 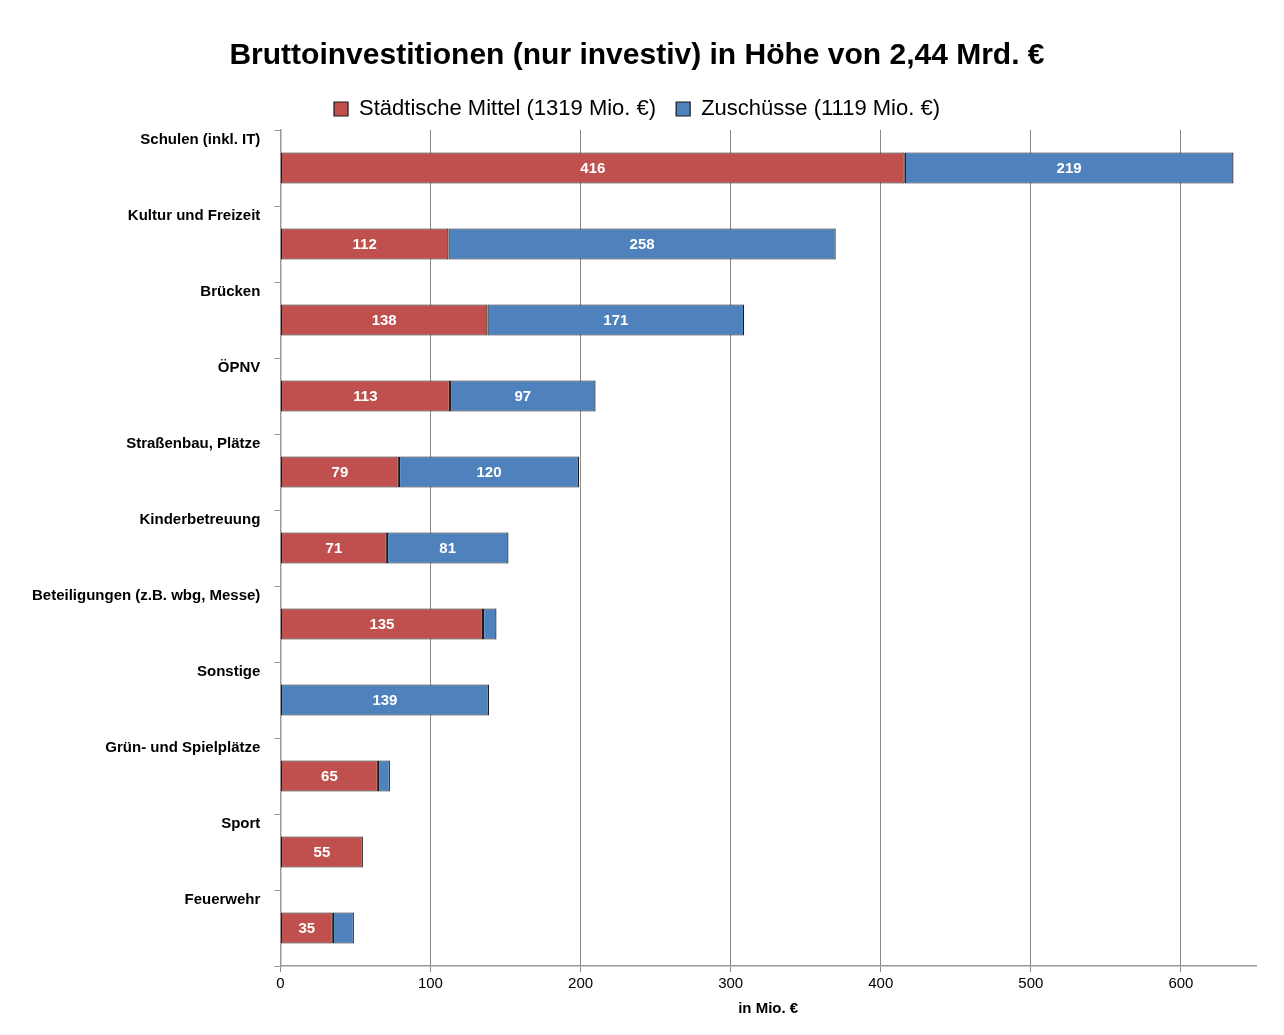 What do you see at coordinates (365, 396) in the screenshot?
I see `data-label: 113` at bounding box center [365, 396].